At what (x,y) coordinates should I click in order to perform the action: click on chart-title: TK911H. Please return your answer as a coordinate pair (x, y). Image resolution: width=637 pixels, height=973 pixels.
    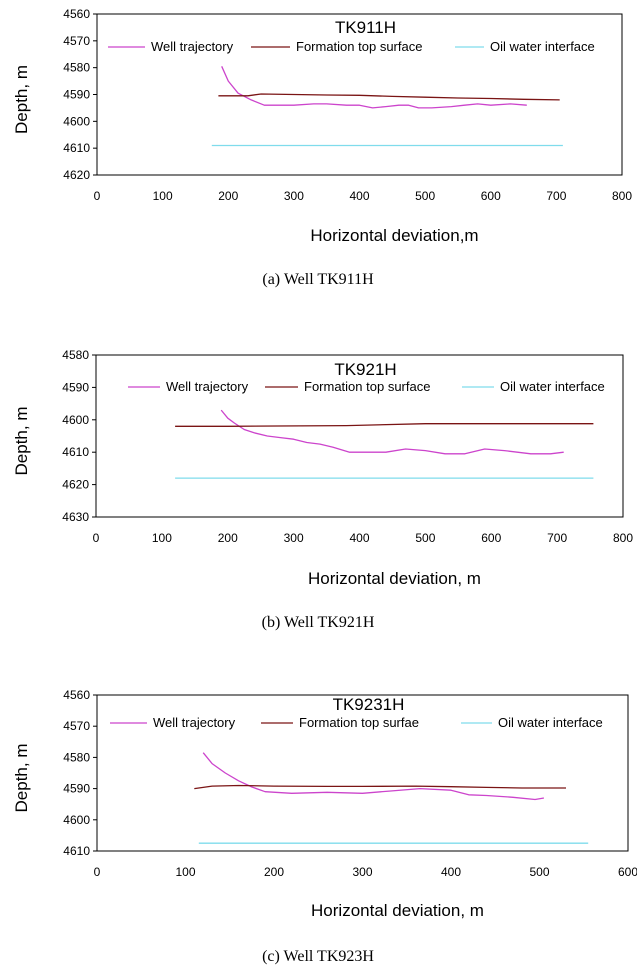
    Looking at the image, I should click on (365, 27).